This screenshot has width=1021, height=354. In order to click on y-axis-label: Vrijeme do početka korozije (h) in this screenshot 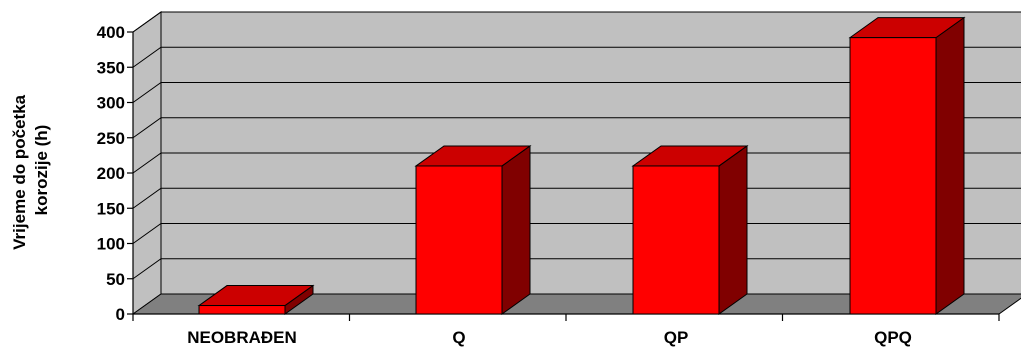, I will do `click(30, 170)`.